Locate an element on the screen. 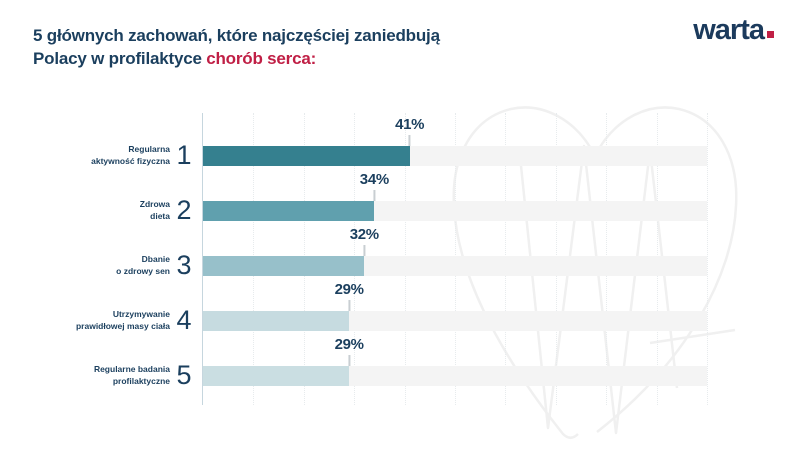 The image size is (800, 450). title-line-2: Polacy w profilaktyce chorób serca: is located at coordinates (175, 59).